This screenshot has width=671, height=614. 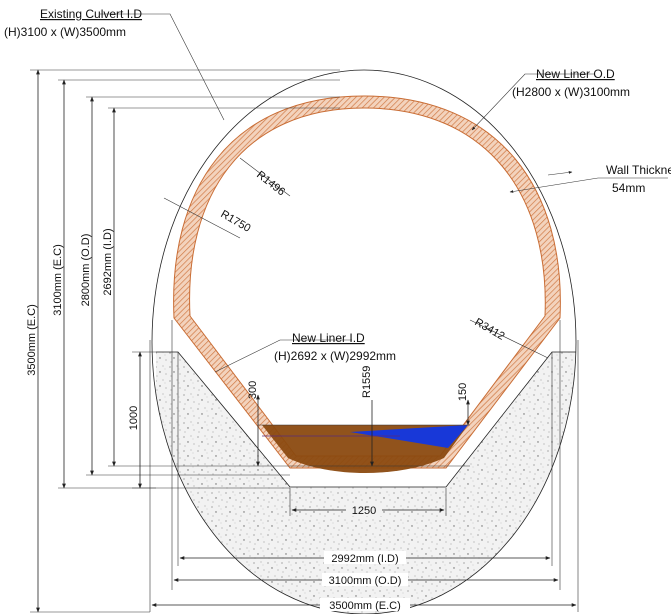 I want to click on water-level, so click(x=364, y=448).